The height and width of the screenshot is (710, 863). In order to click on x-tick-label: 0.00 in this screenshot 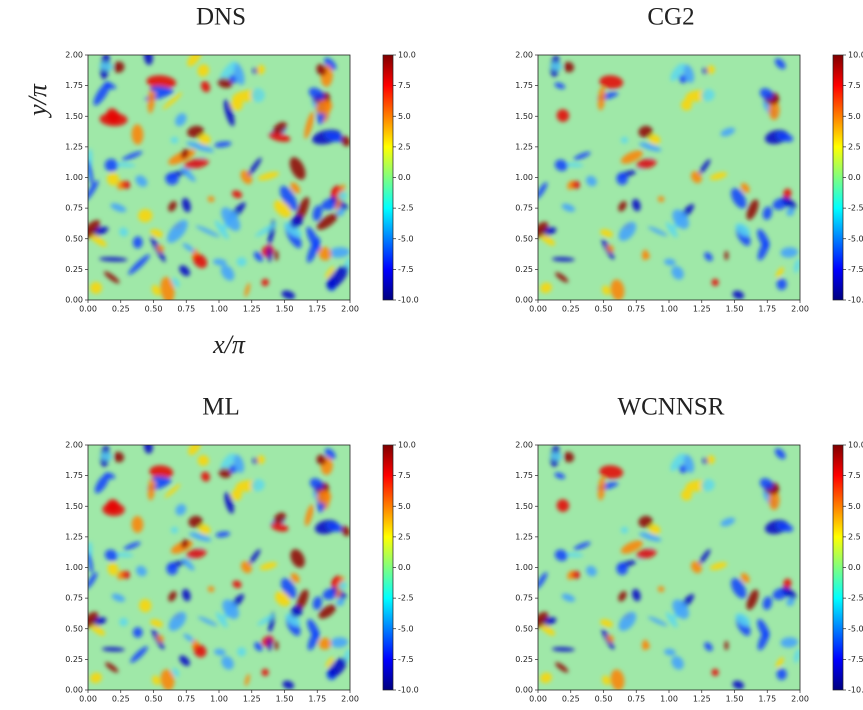, I will do `click(538, 699)`.